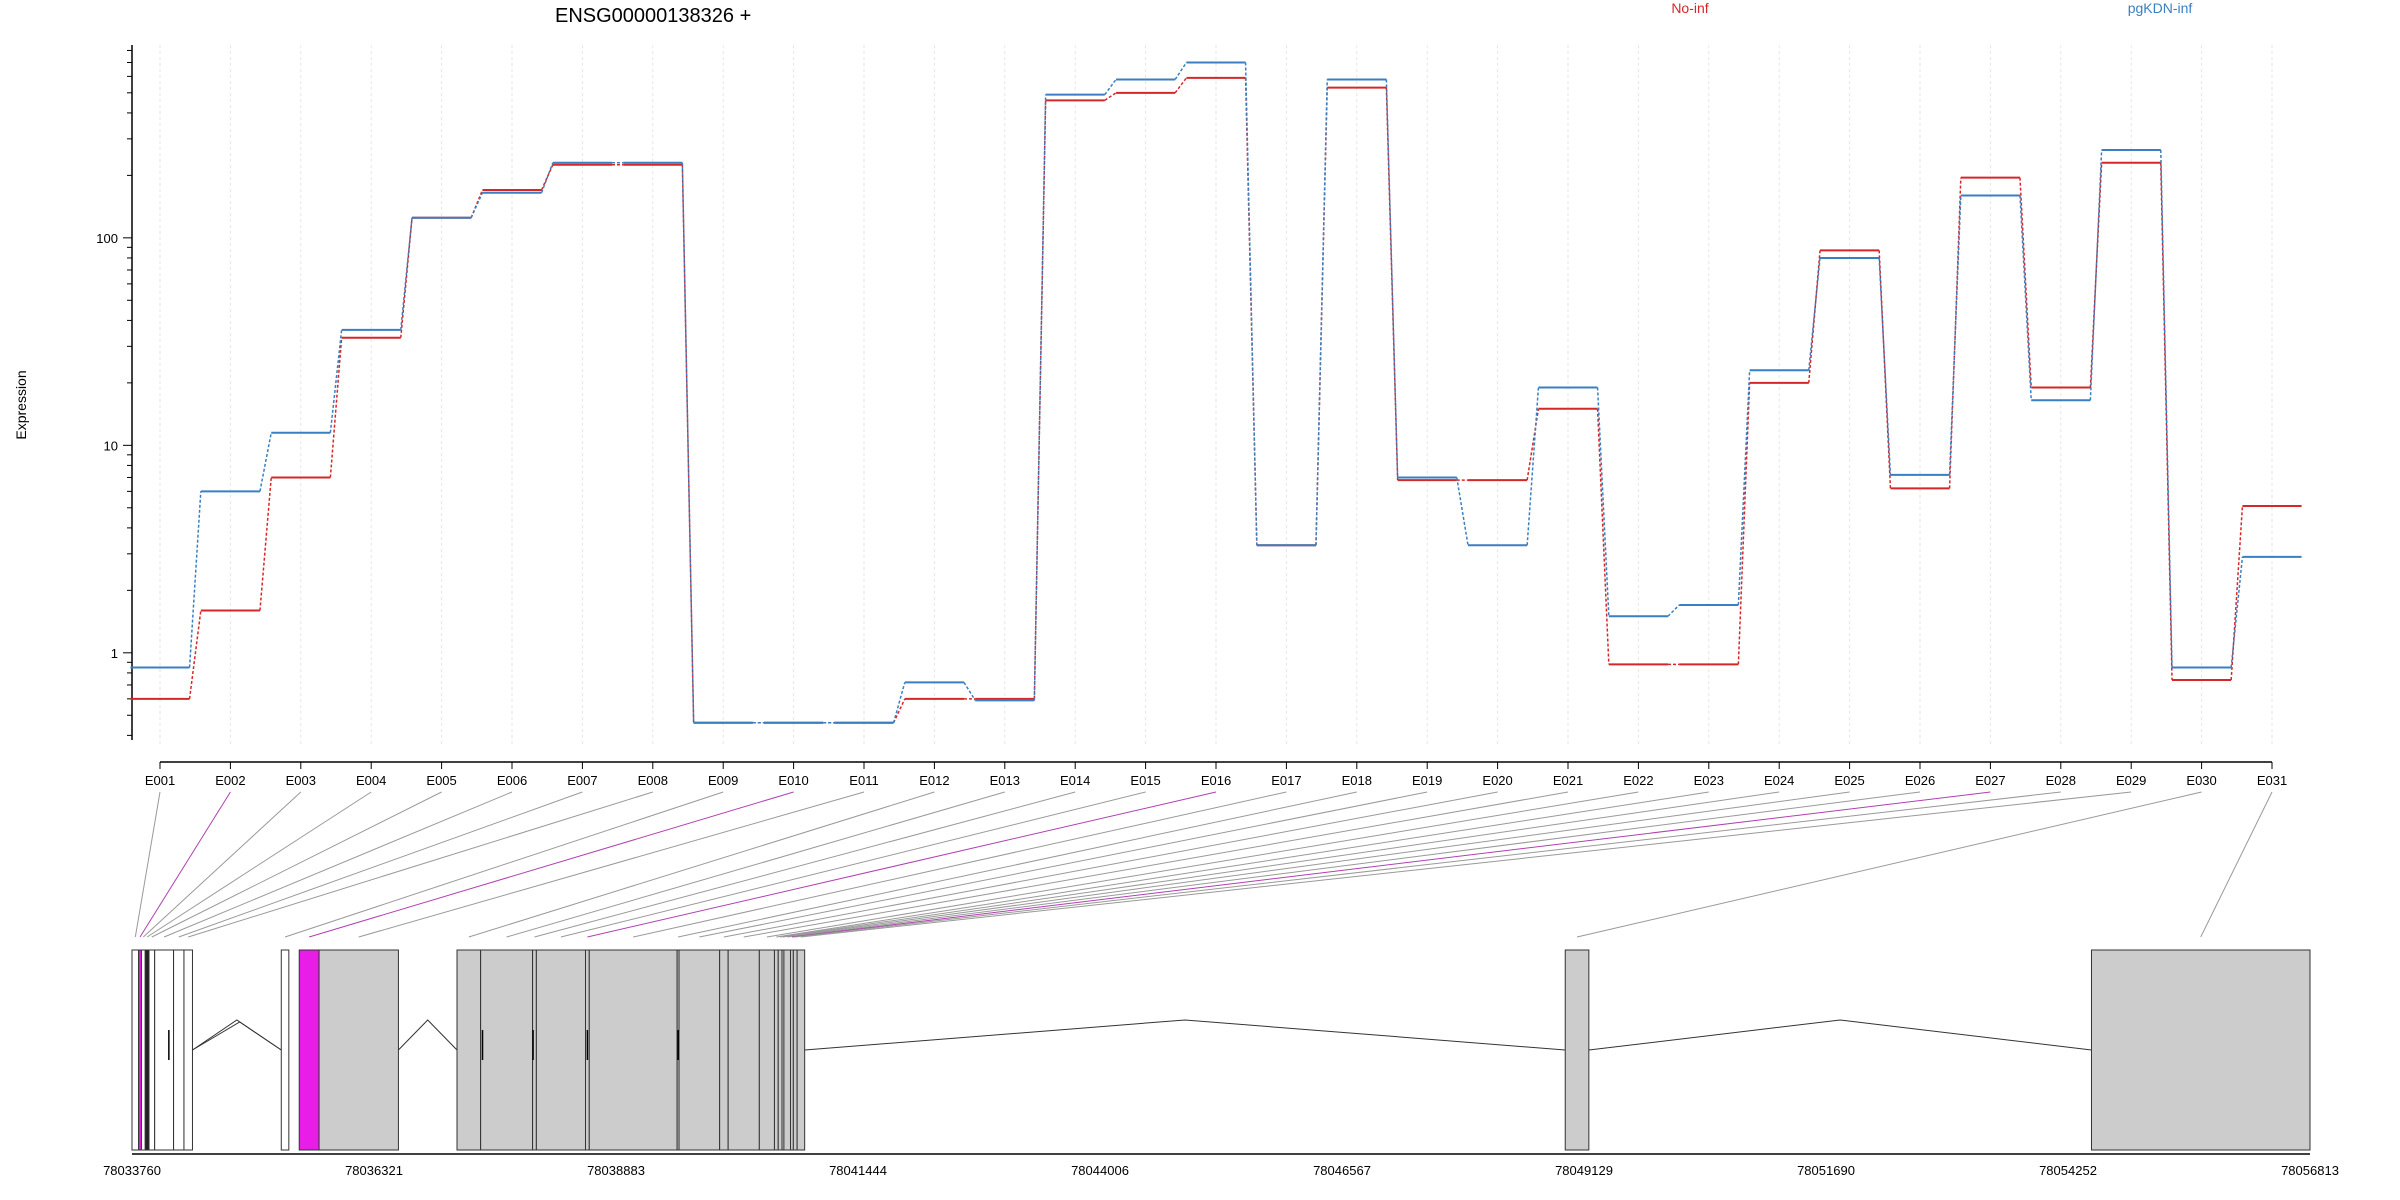  Describe the element at coordinates (701, 864) in the screenshot. I see `connector-E012` at that location.